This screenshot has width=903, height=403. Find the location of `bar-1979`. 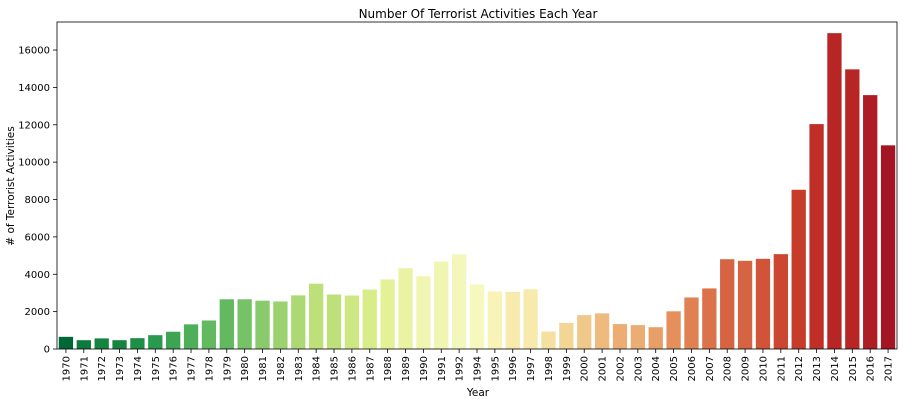

bar-1979 is located at coordinates (226, 324).